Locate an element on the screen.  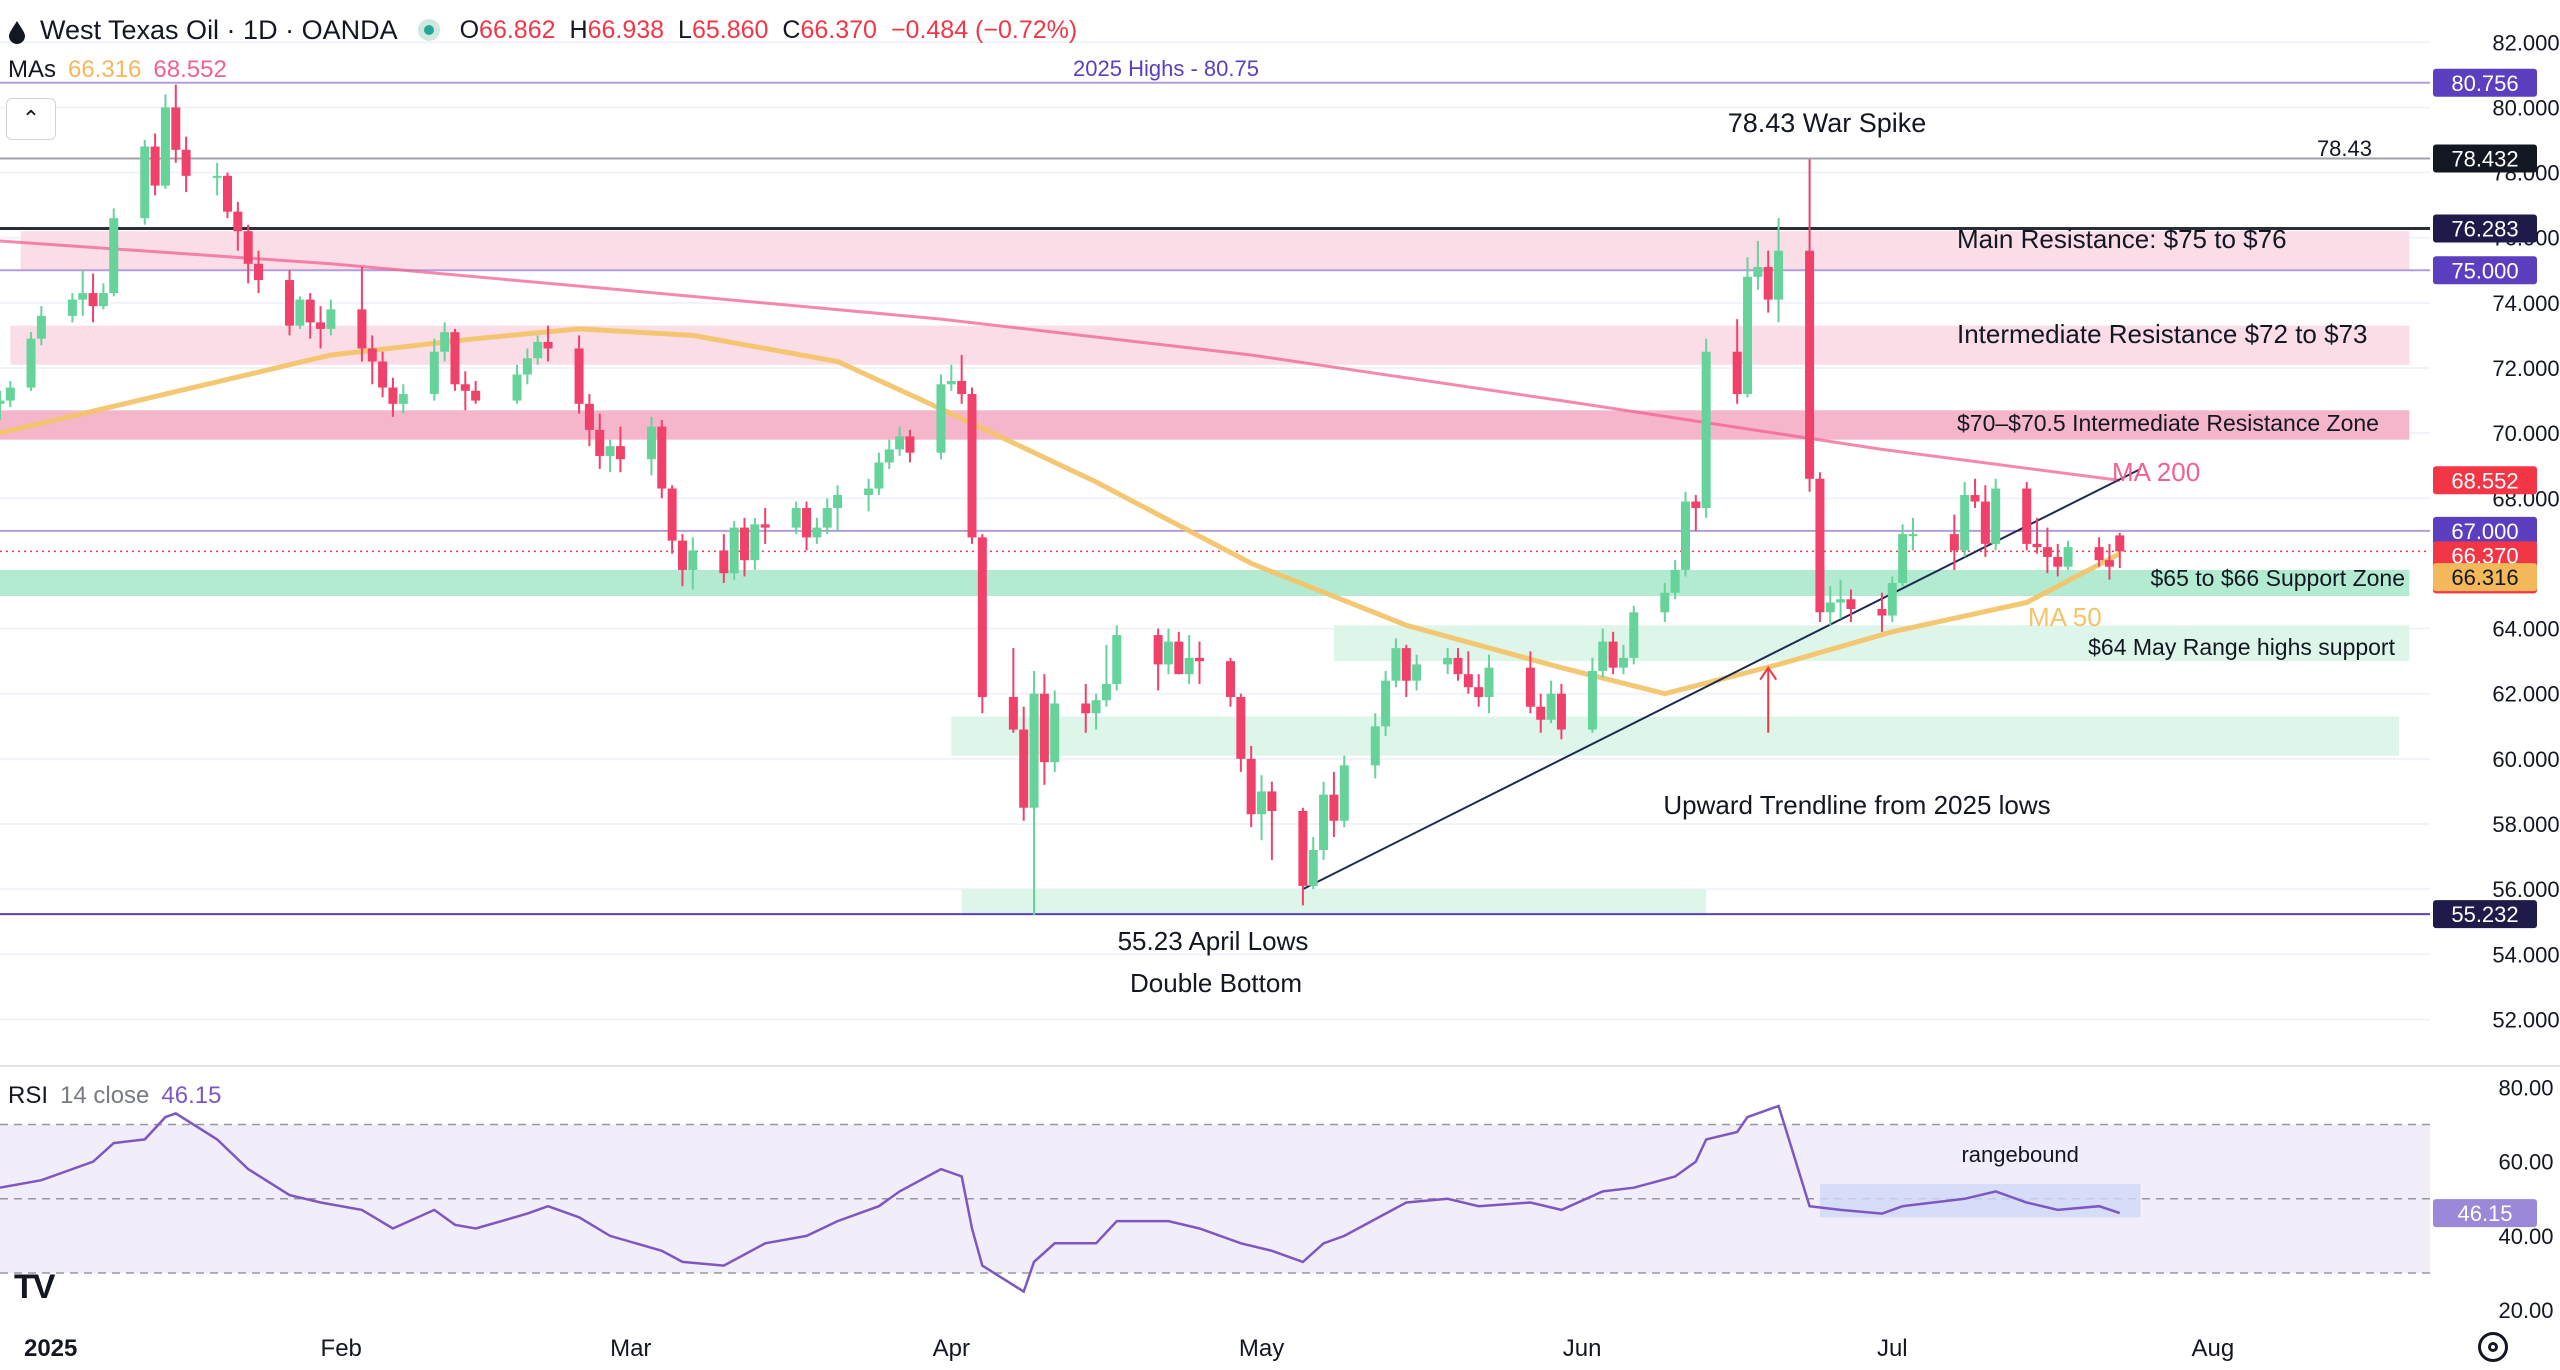
time-axis-label: Aug is located at coordinates (2212, 1348).